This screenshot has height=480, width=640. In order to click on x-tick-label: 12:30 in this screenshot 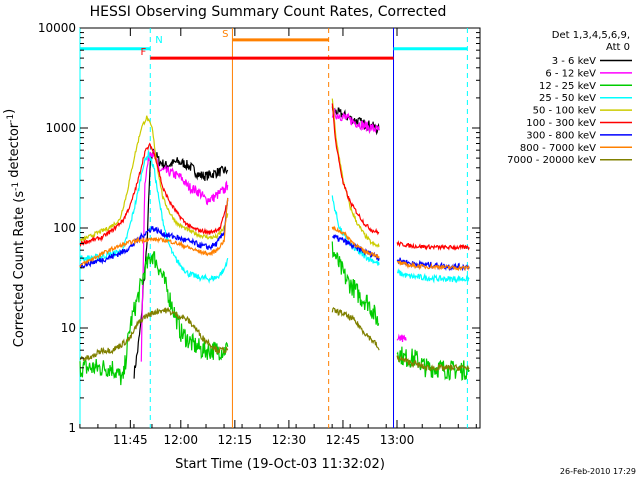, I will do `click(289, 440)`.